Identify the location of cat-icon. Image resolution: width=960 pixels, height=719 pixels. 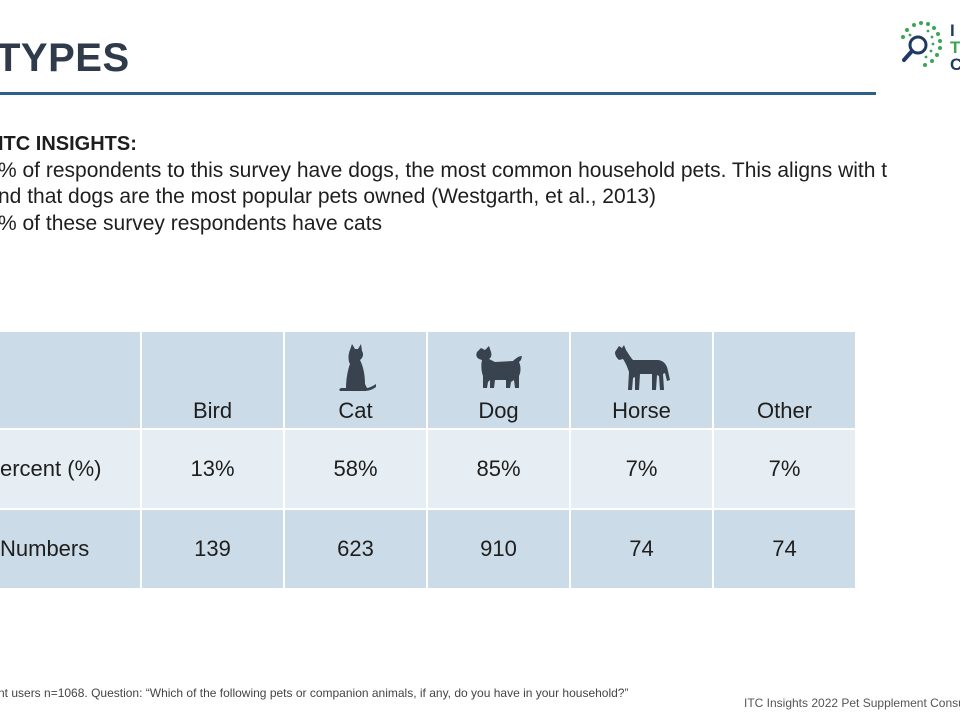
(357, 367).